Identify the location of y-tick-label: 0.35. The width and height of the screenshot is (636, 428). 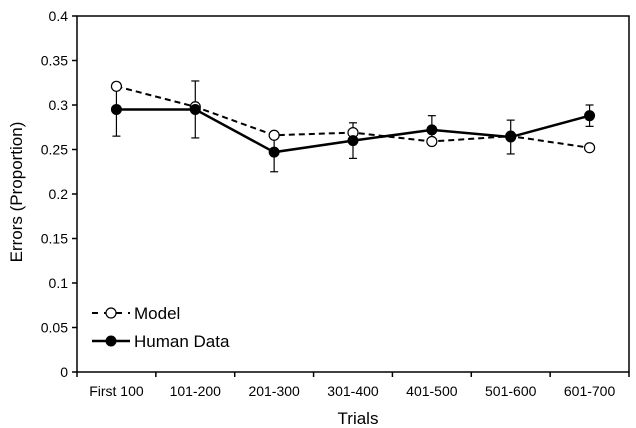
(54, 61).